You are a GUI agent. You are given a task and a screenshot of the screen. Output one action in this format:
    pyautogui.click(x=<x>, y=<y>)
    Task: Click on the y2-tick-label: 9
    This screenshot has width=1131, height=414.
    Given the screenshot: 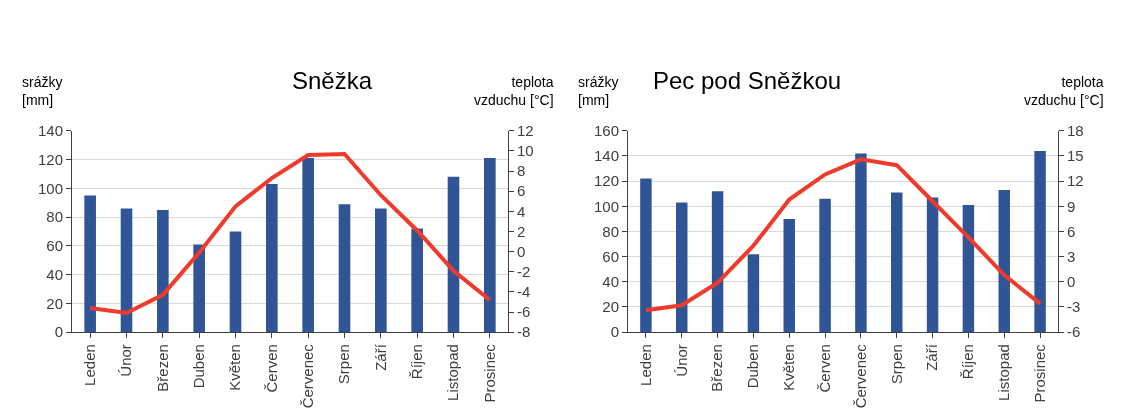 What is the action you would take?
    pyautogui.click(x=1071, y=206)
    